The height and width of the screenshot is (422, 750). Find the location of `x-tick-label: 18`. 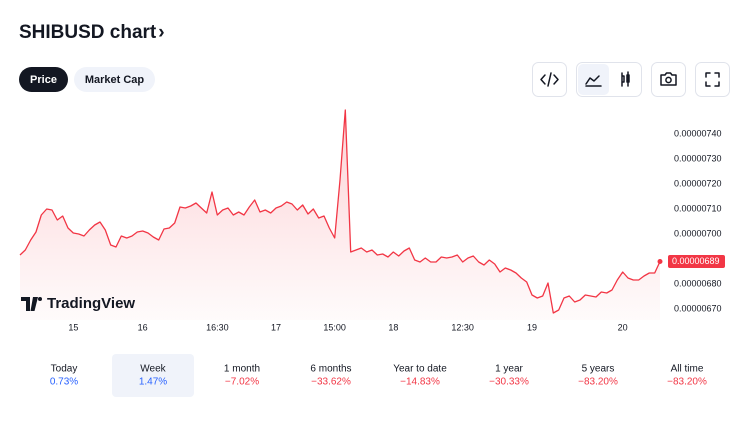

x-tick-label: 18 is located at coordinates (393, 327).